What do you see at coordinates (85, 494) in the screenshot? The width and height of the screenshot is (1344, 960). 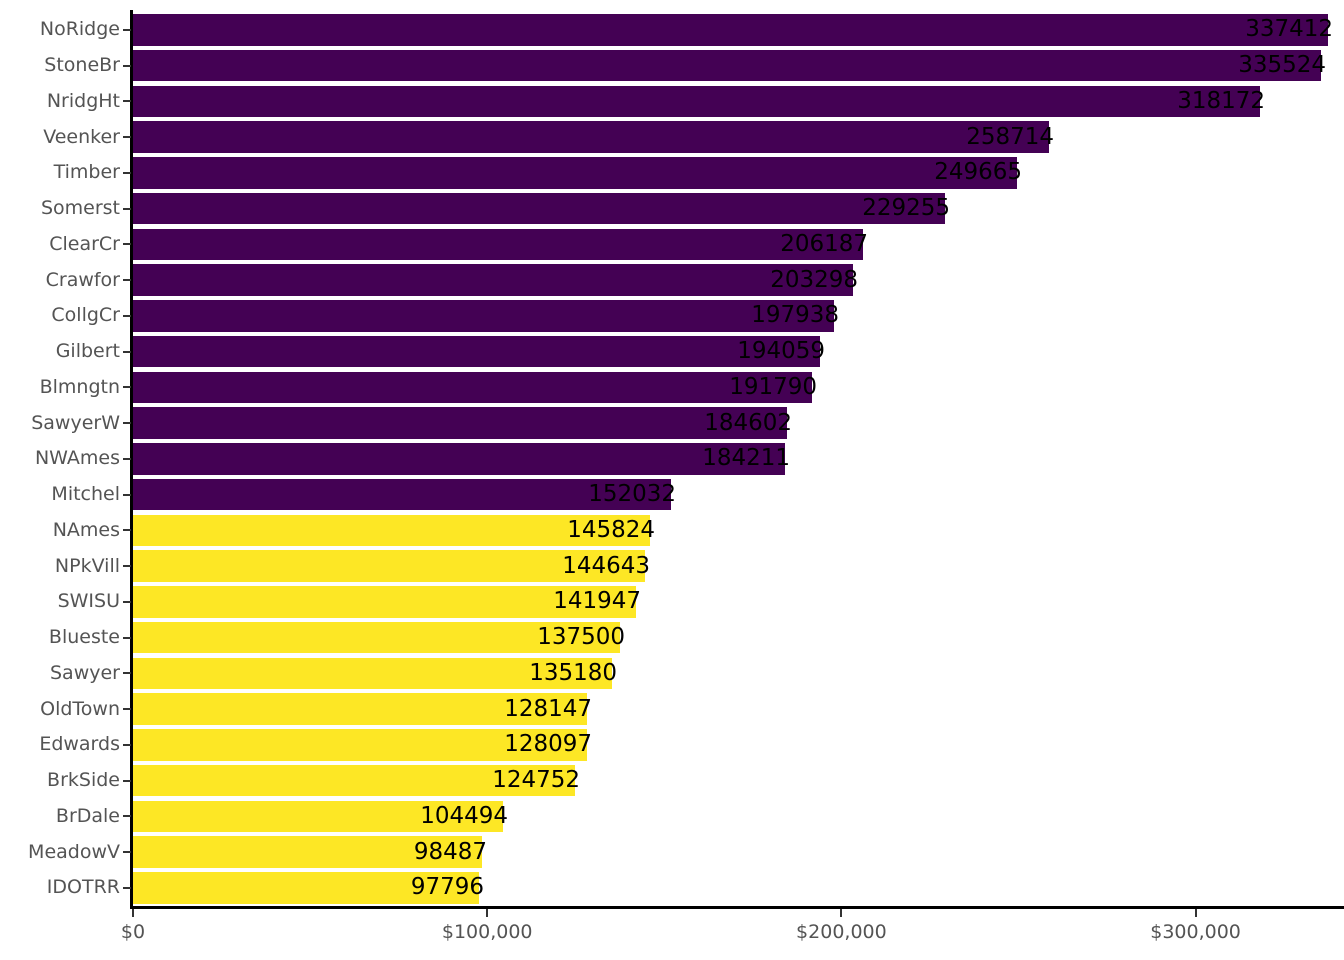 I see `category-label: Mitchel` at bounding box center [85, 494].